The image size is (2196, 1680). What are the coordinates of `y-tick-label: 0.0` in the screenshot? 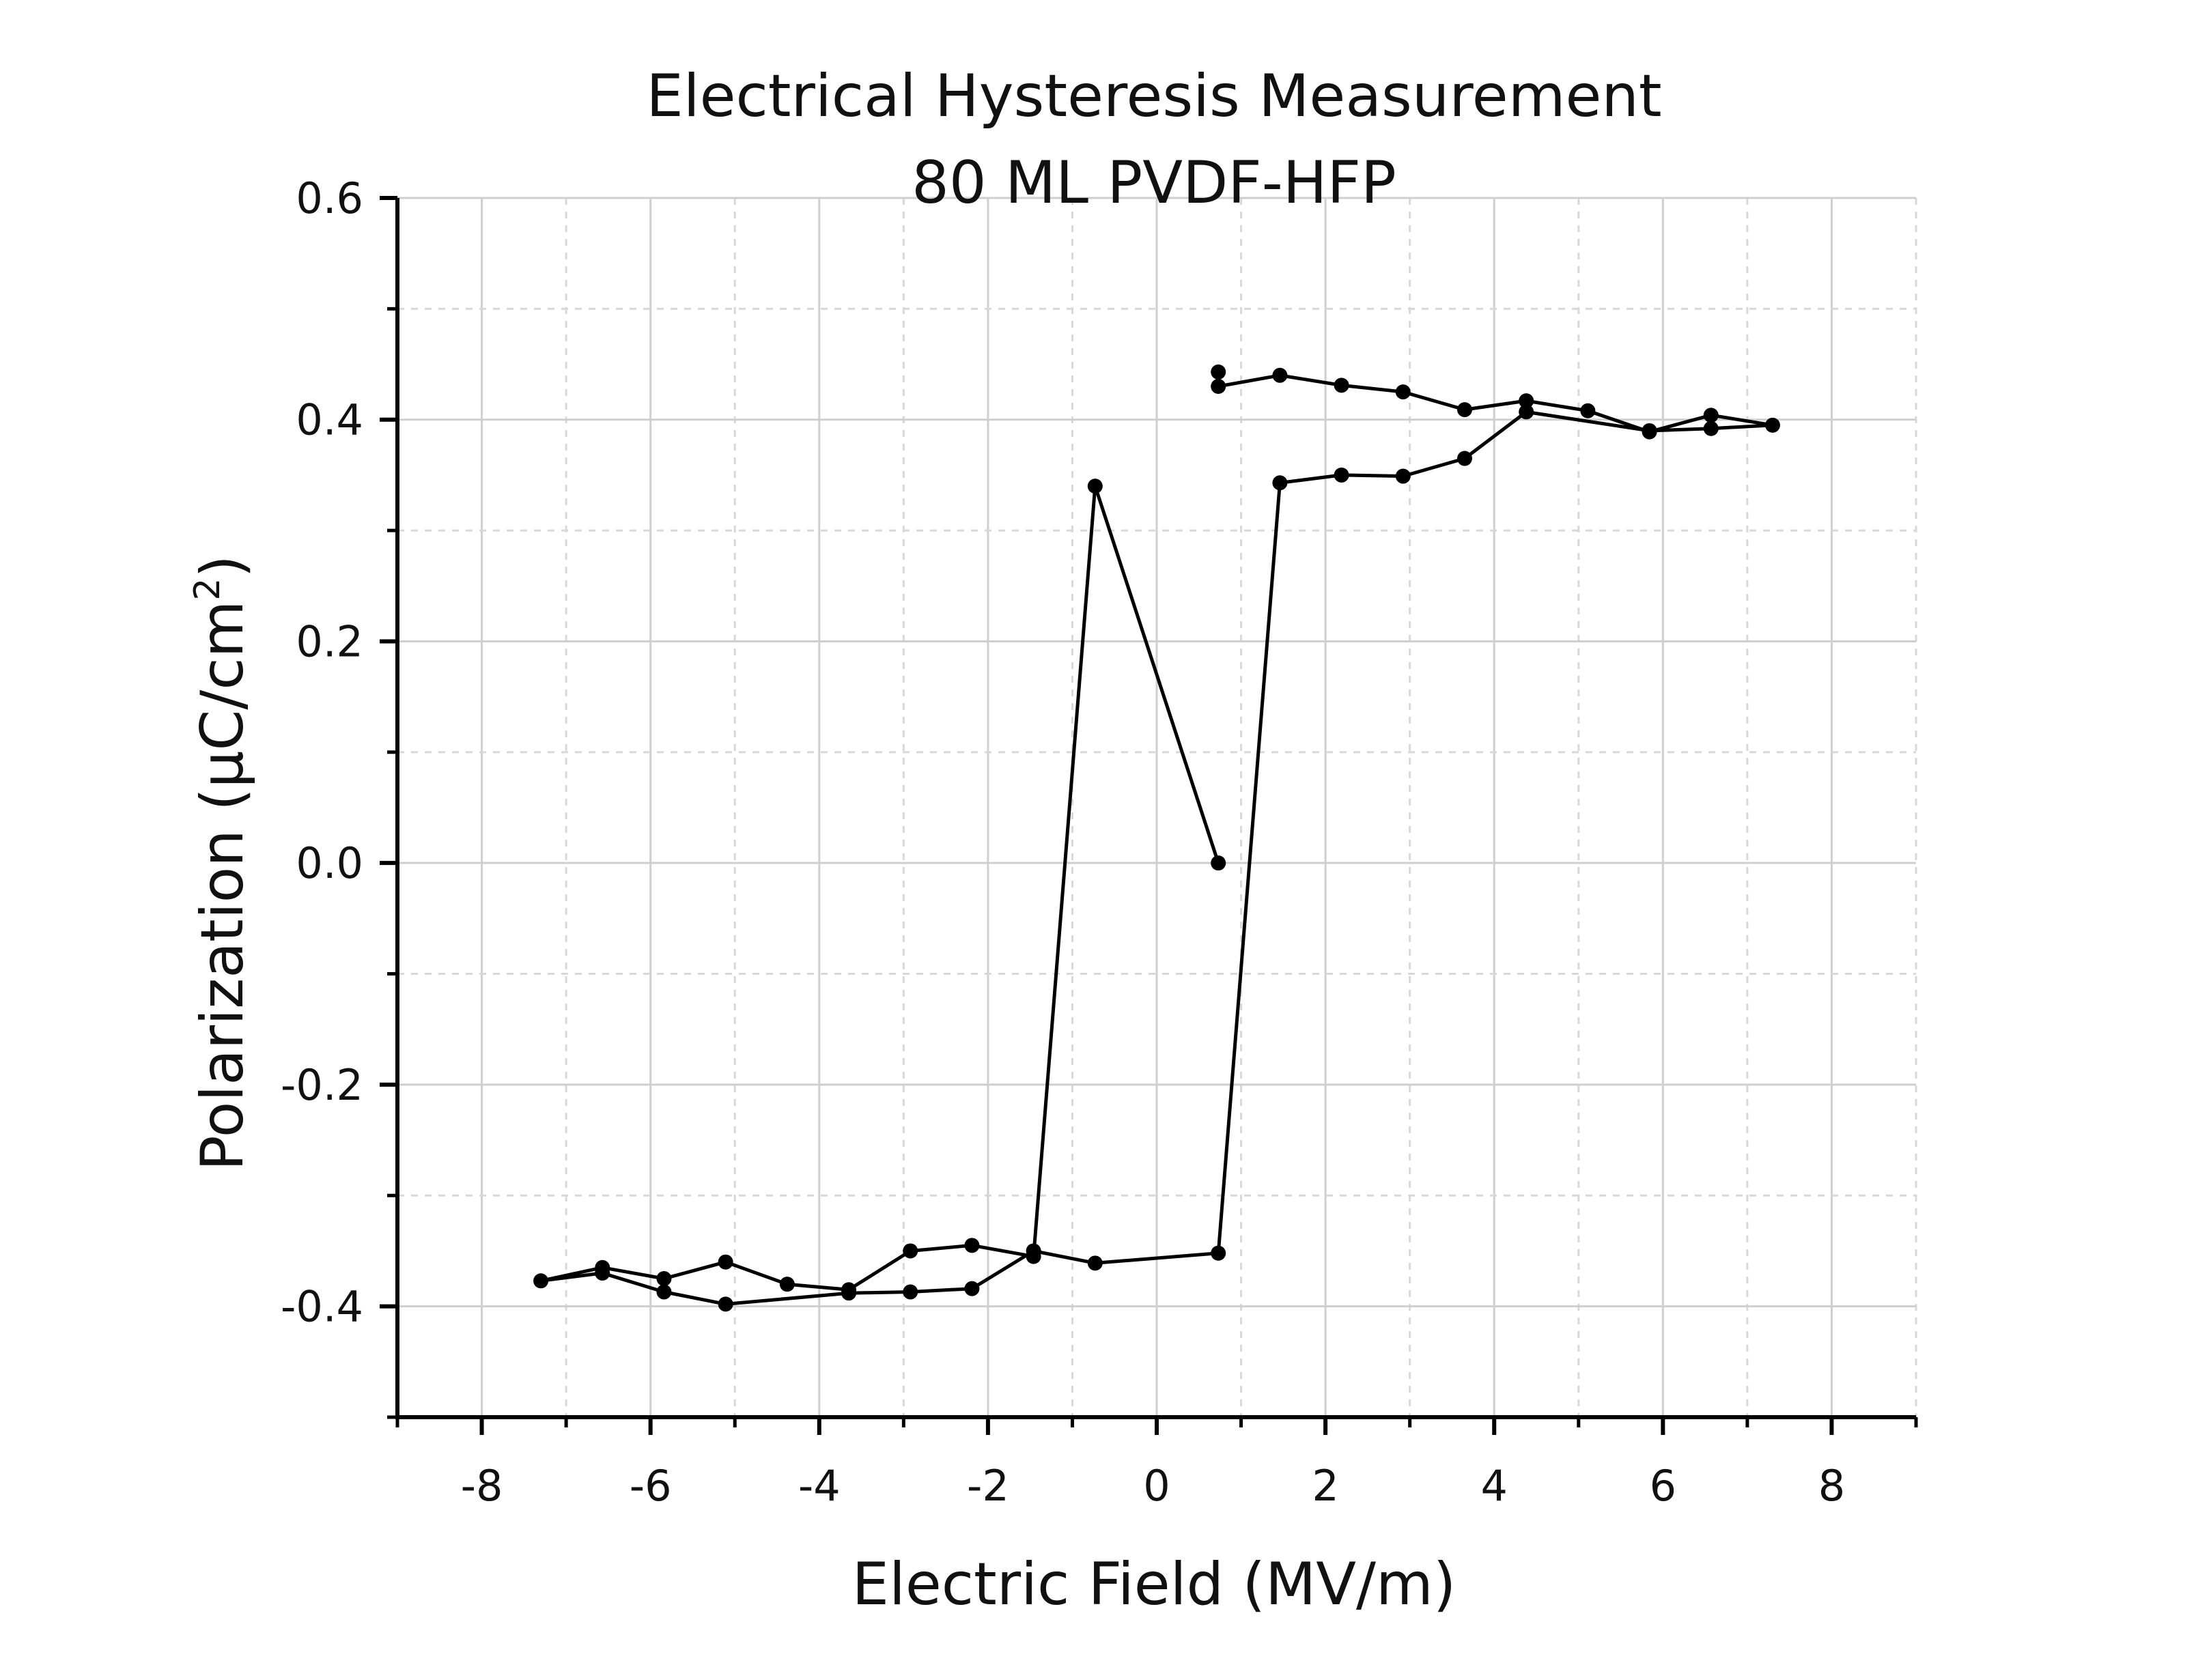 It's located at (329, 863).